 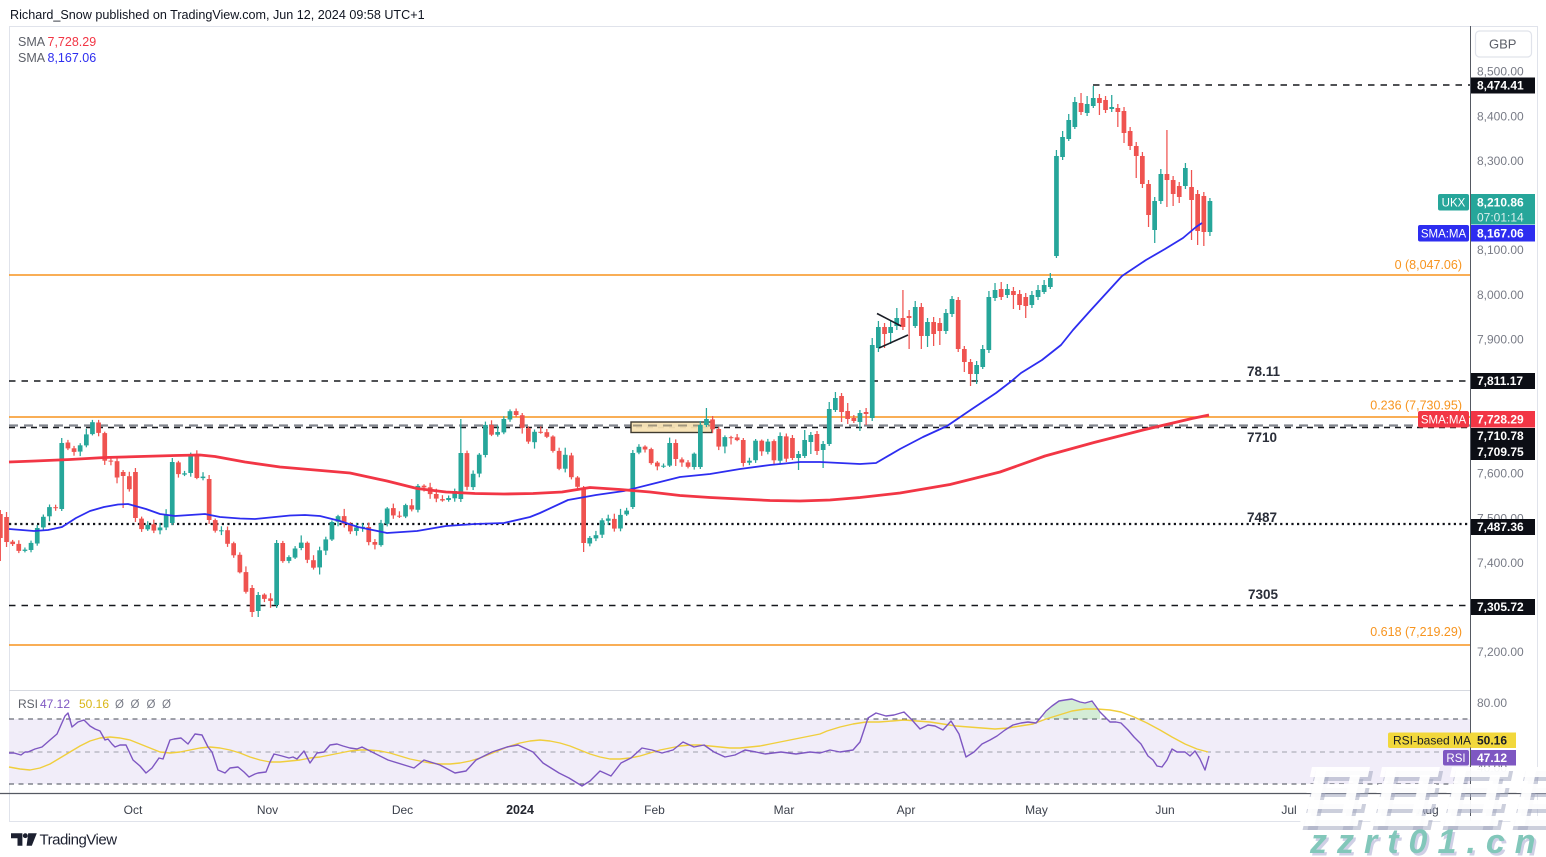 I want to click on svg-text: 8,210.86, so click(x=1500, y=203).